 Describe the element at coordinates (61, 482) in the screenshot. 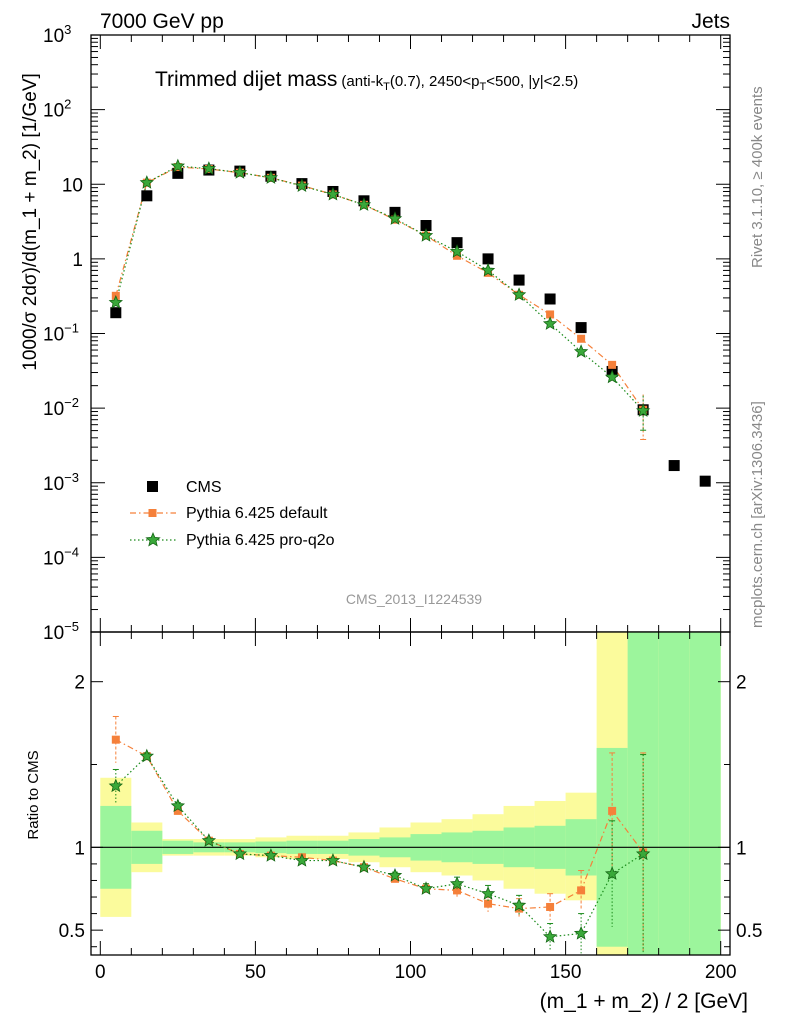

I see `main-ytick-label-2: 10⁻³` at that location.